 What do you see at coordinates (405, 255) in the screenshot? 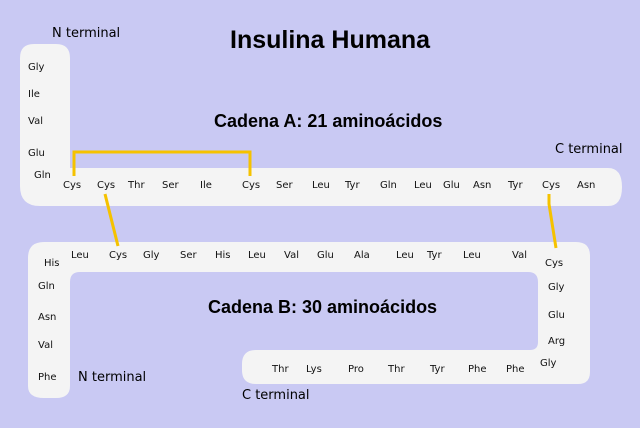
I see `chain-b-residue-15: Leu` at bounding box center [405, 255].